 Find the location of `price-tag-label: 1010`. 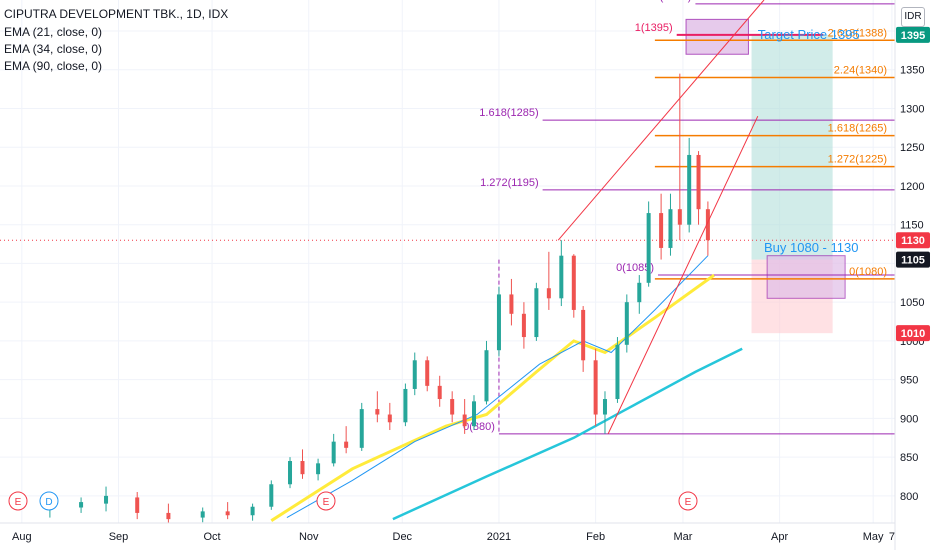

price-tag-label: 1010 is located at coordinates (913, 334).